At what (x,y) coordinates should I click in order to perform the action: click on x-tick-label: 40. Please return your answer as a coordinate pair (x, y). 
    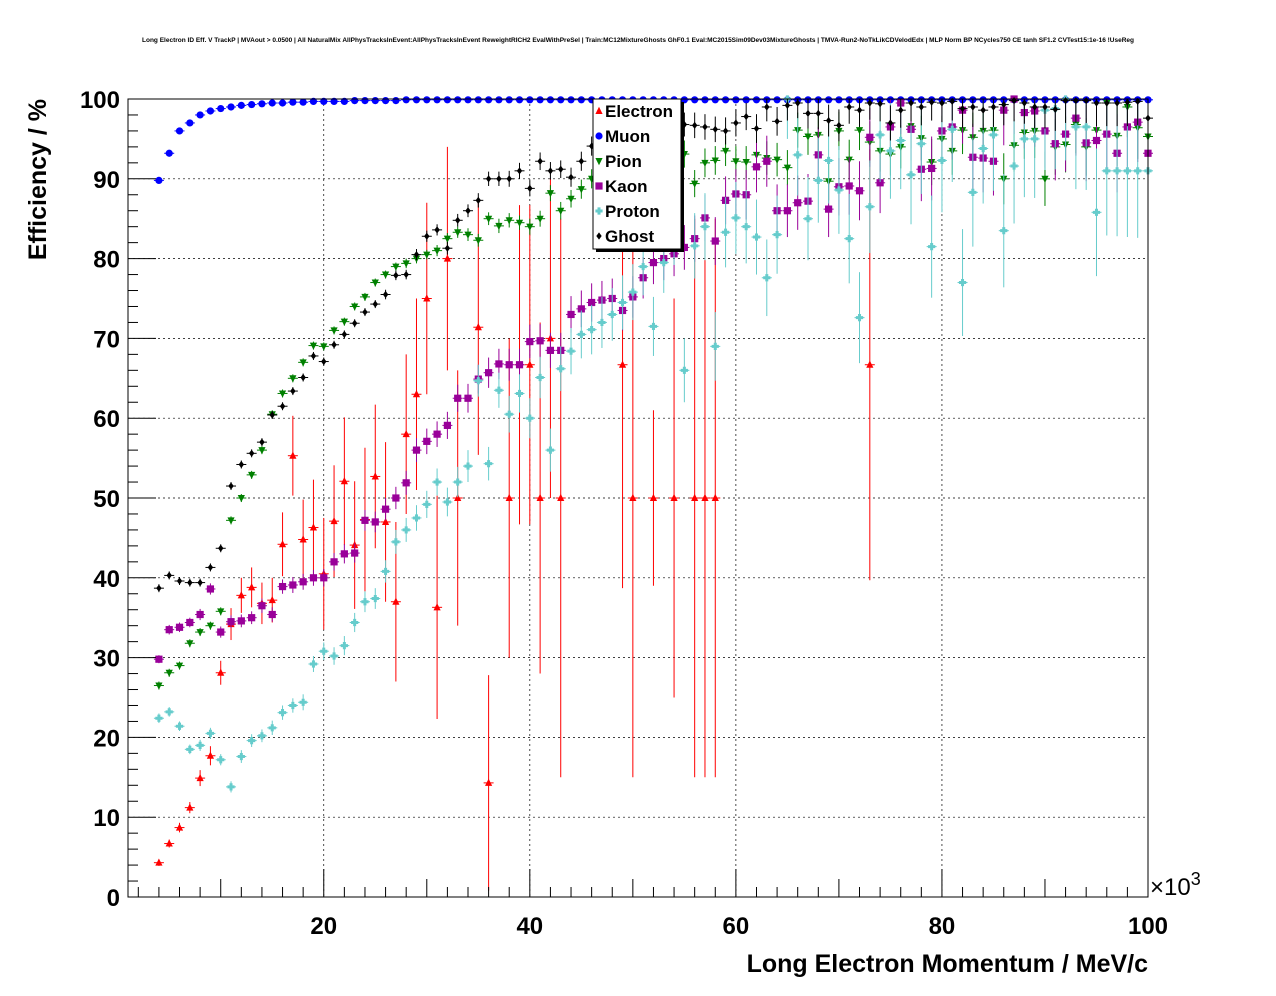
    Looking at the image, I should click on (529, 926).